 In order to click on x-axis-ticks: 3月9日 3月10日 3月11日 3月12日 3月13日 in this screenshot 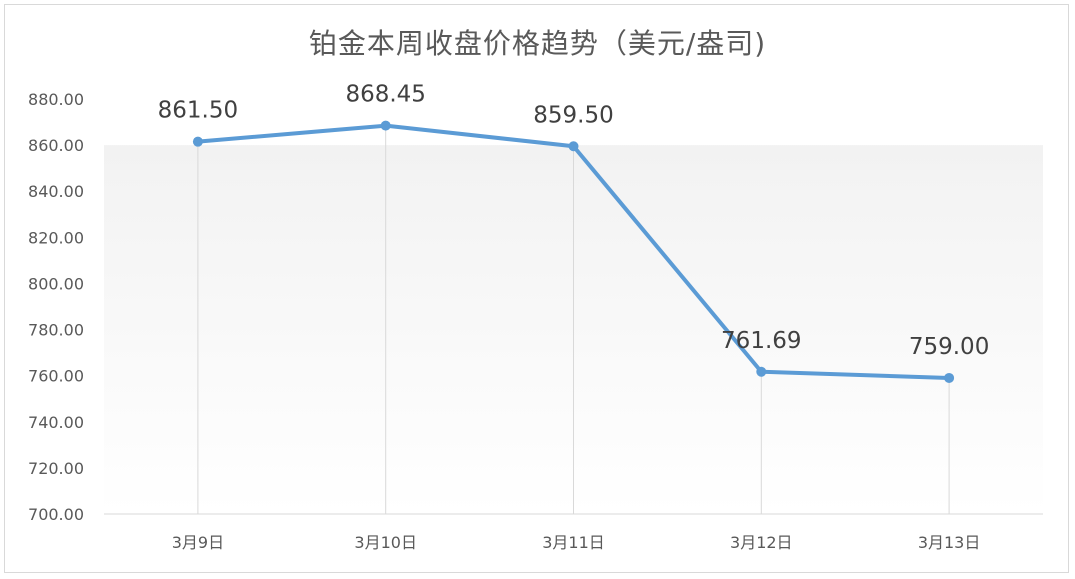, I will do `click(576, 542)`.